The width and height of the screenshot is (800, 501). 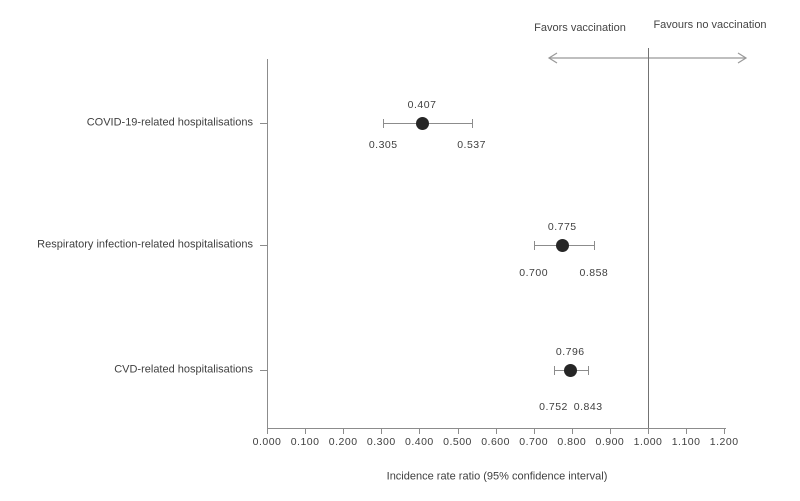 I want to click on x-axis-tick-label: 1.000, so click(x=648, y=441).